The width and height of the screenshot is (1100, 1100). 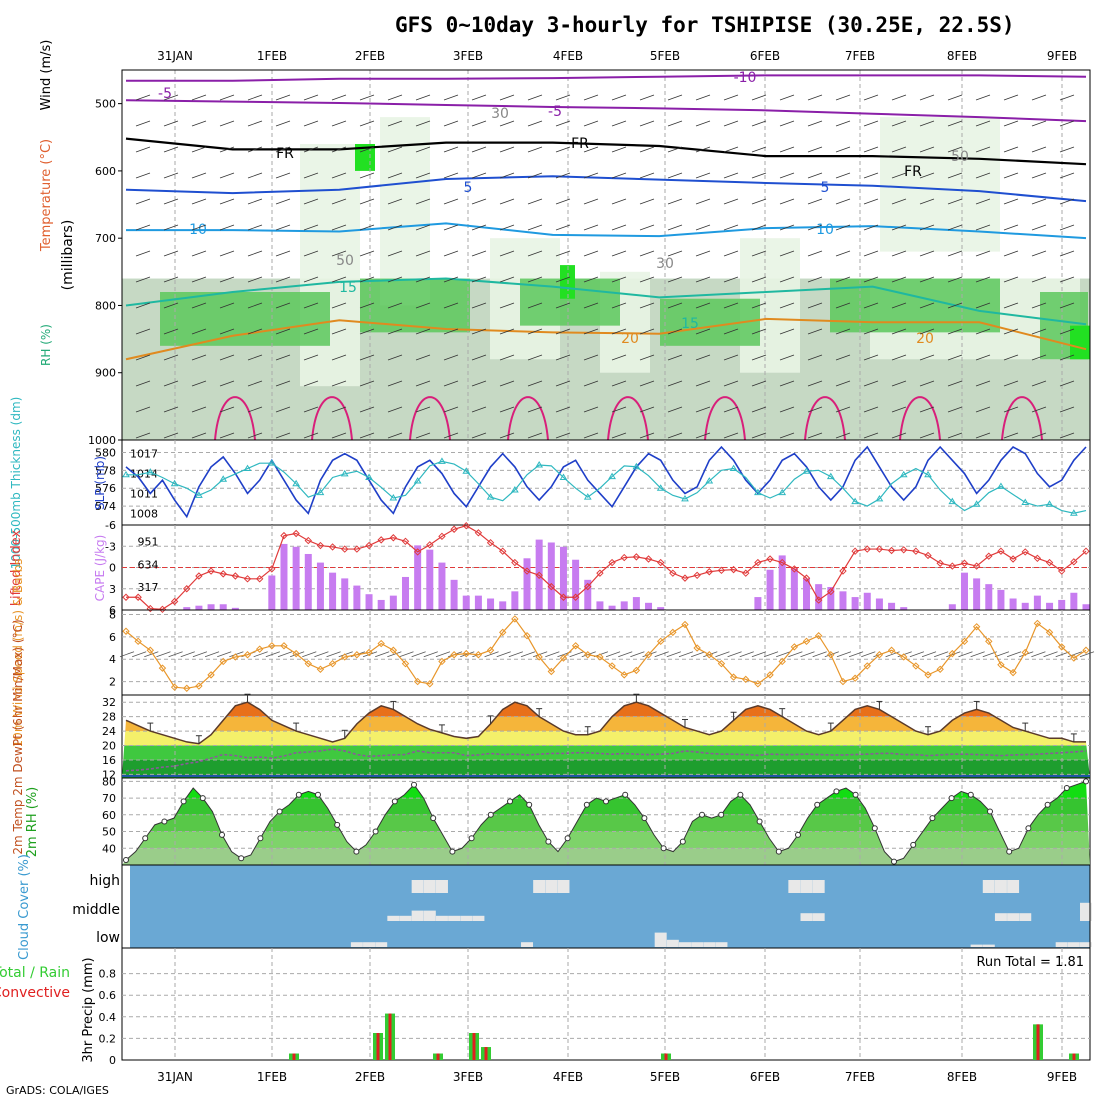 I want to click on wind10-axis-label: 10m Wind Speed (m/s) & Barbs, so click(x=18, y=653).